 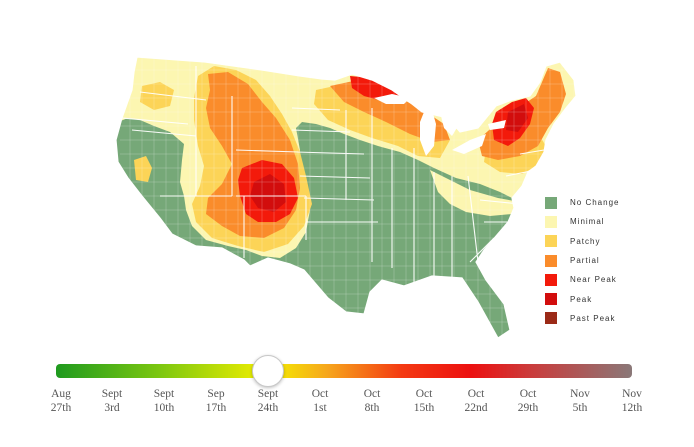 I want to click on tick-label: Oct 1st, so click(x=320, y=401).